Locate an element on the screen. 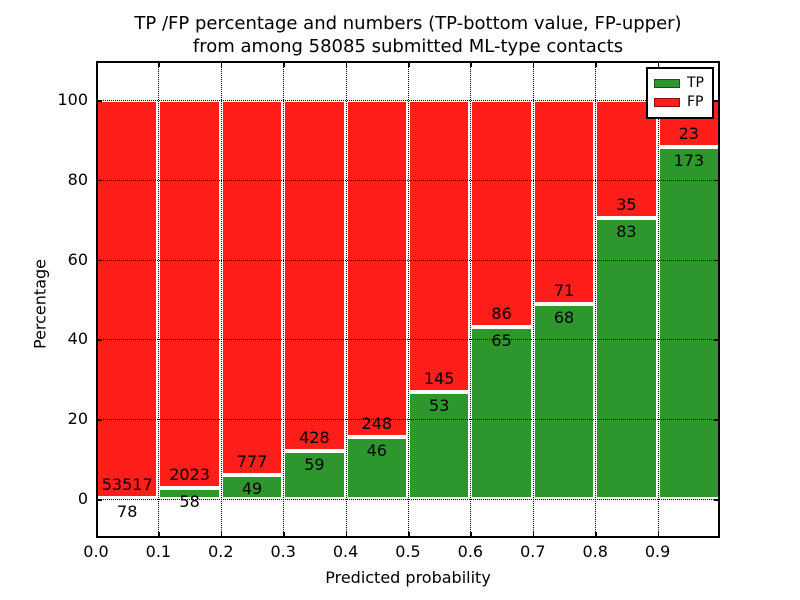 This screenshot has height=600, width=800. legend-row: FP is located at coordinates (680, 102).